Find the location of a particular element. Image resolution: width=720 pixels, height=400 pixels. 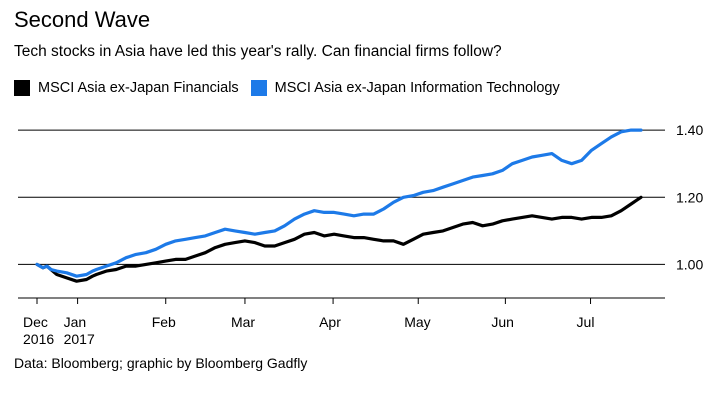

x-tick-label-7: Jul is located at coordinates (586, 322).